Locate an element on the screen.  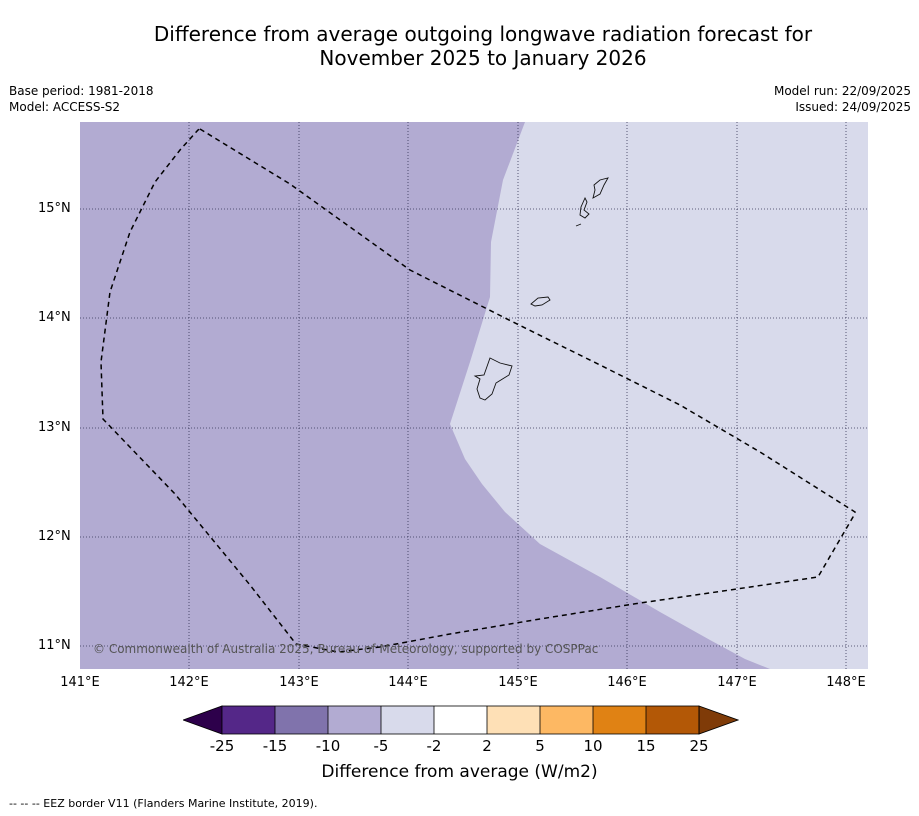
colorbar-tick: 25 is located at coordinates (699, 746).